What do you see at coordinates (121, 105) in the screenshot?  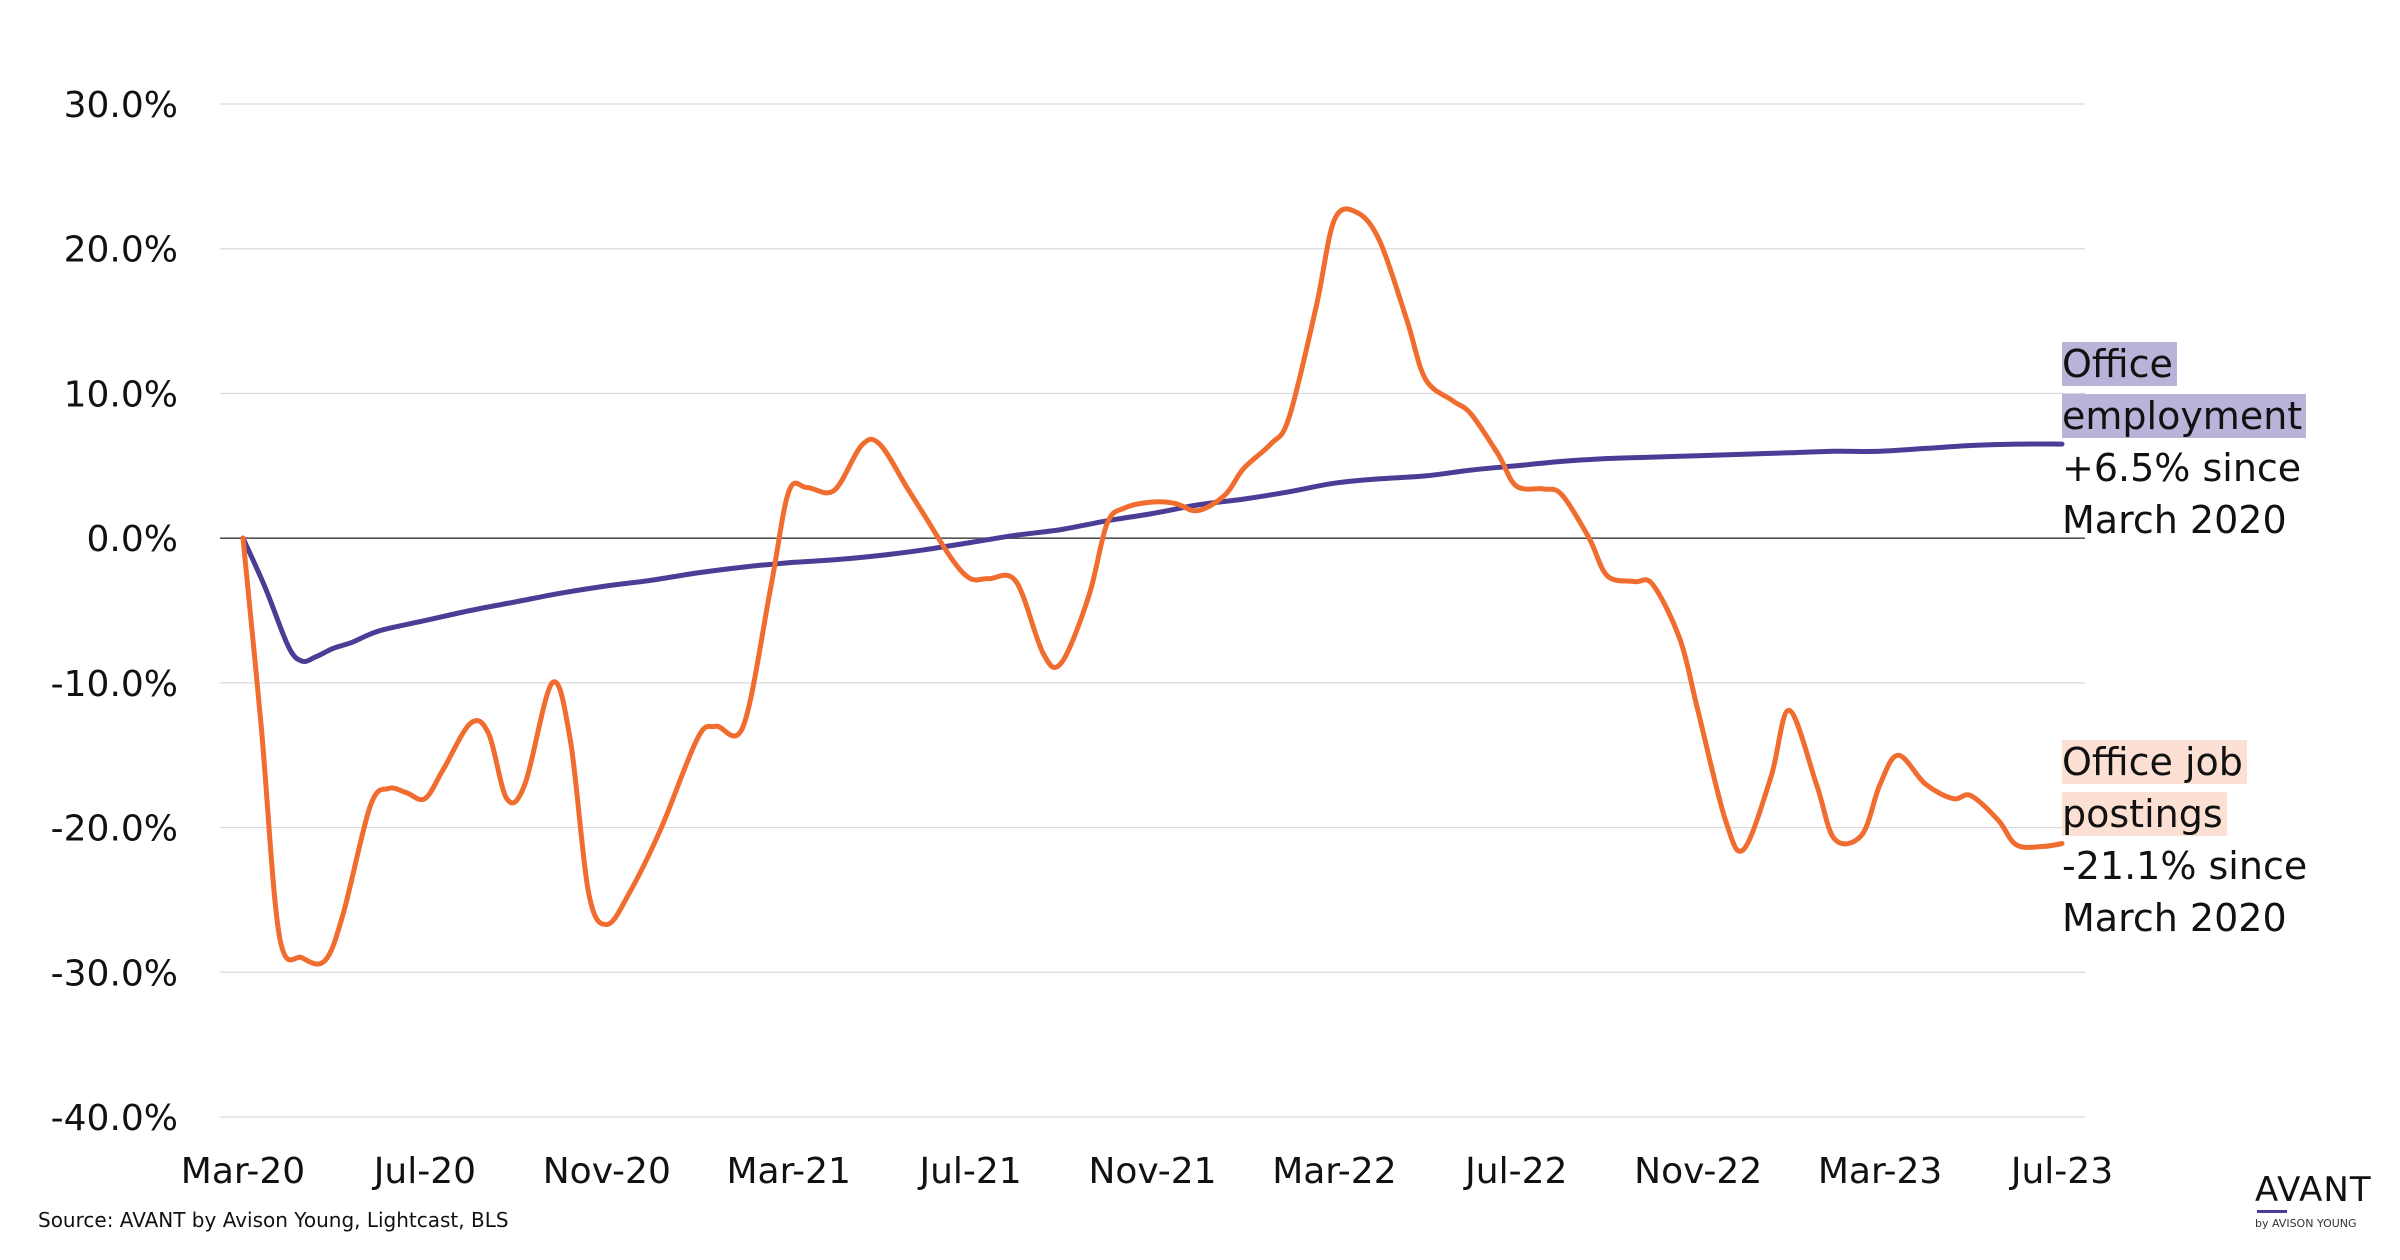 I see `y-tick-label: 30.0%` at bounding box center [121, 105].